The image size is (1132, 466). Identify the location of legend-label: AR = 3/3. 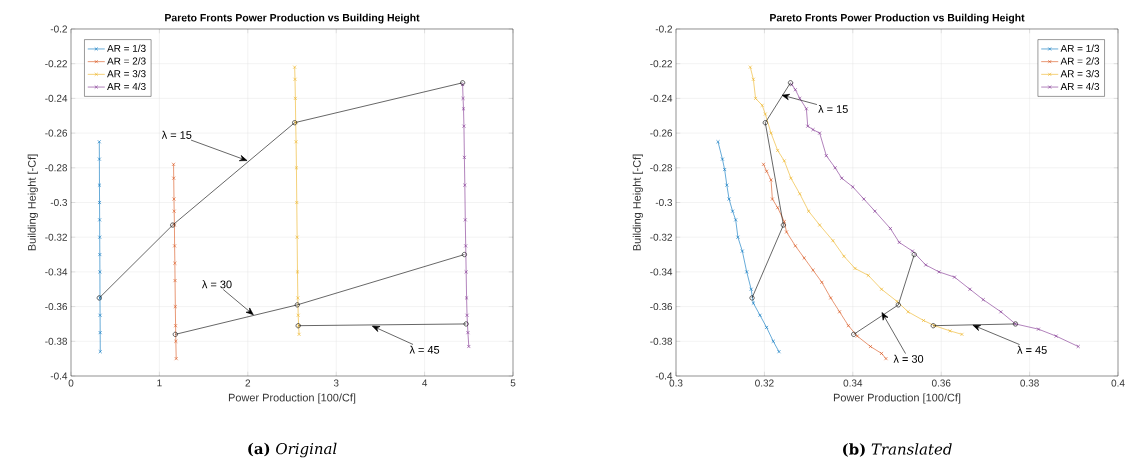
(126, 74).